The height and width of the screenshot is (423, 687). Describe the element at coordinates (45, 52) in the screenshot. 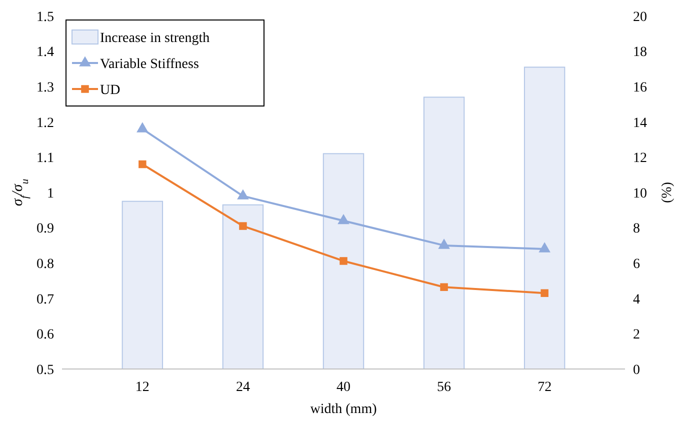

I see `y-tick-label: 1.4` at that location.